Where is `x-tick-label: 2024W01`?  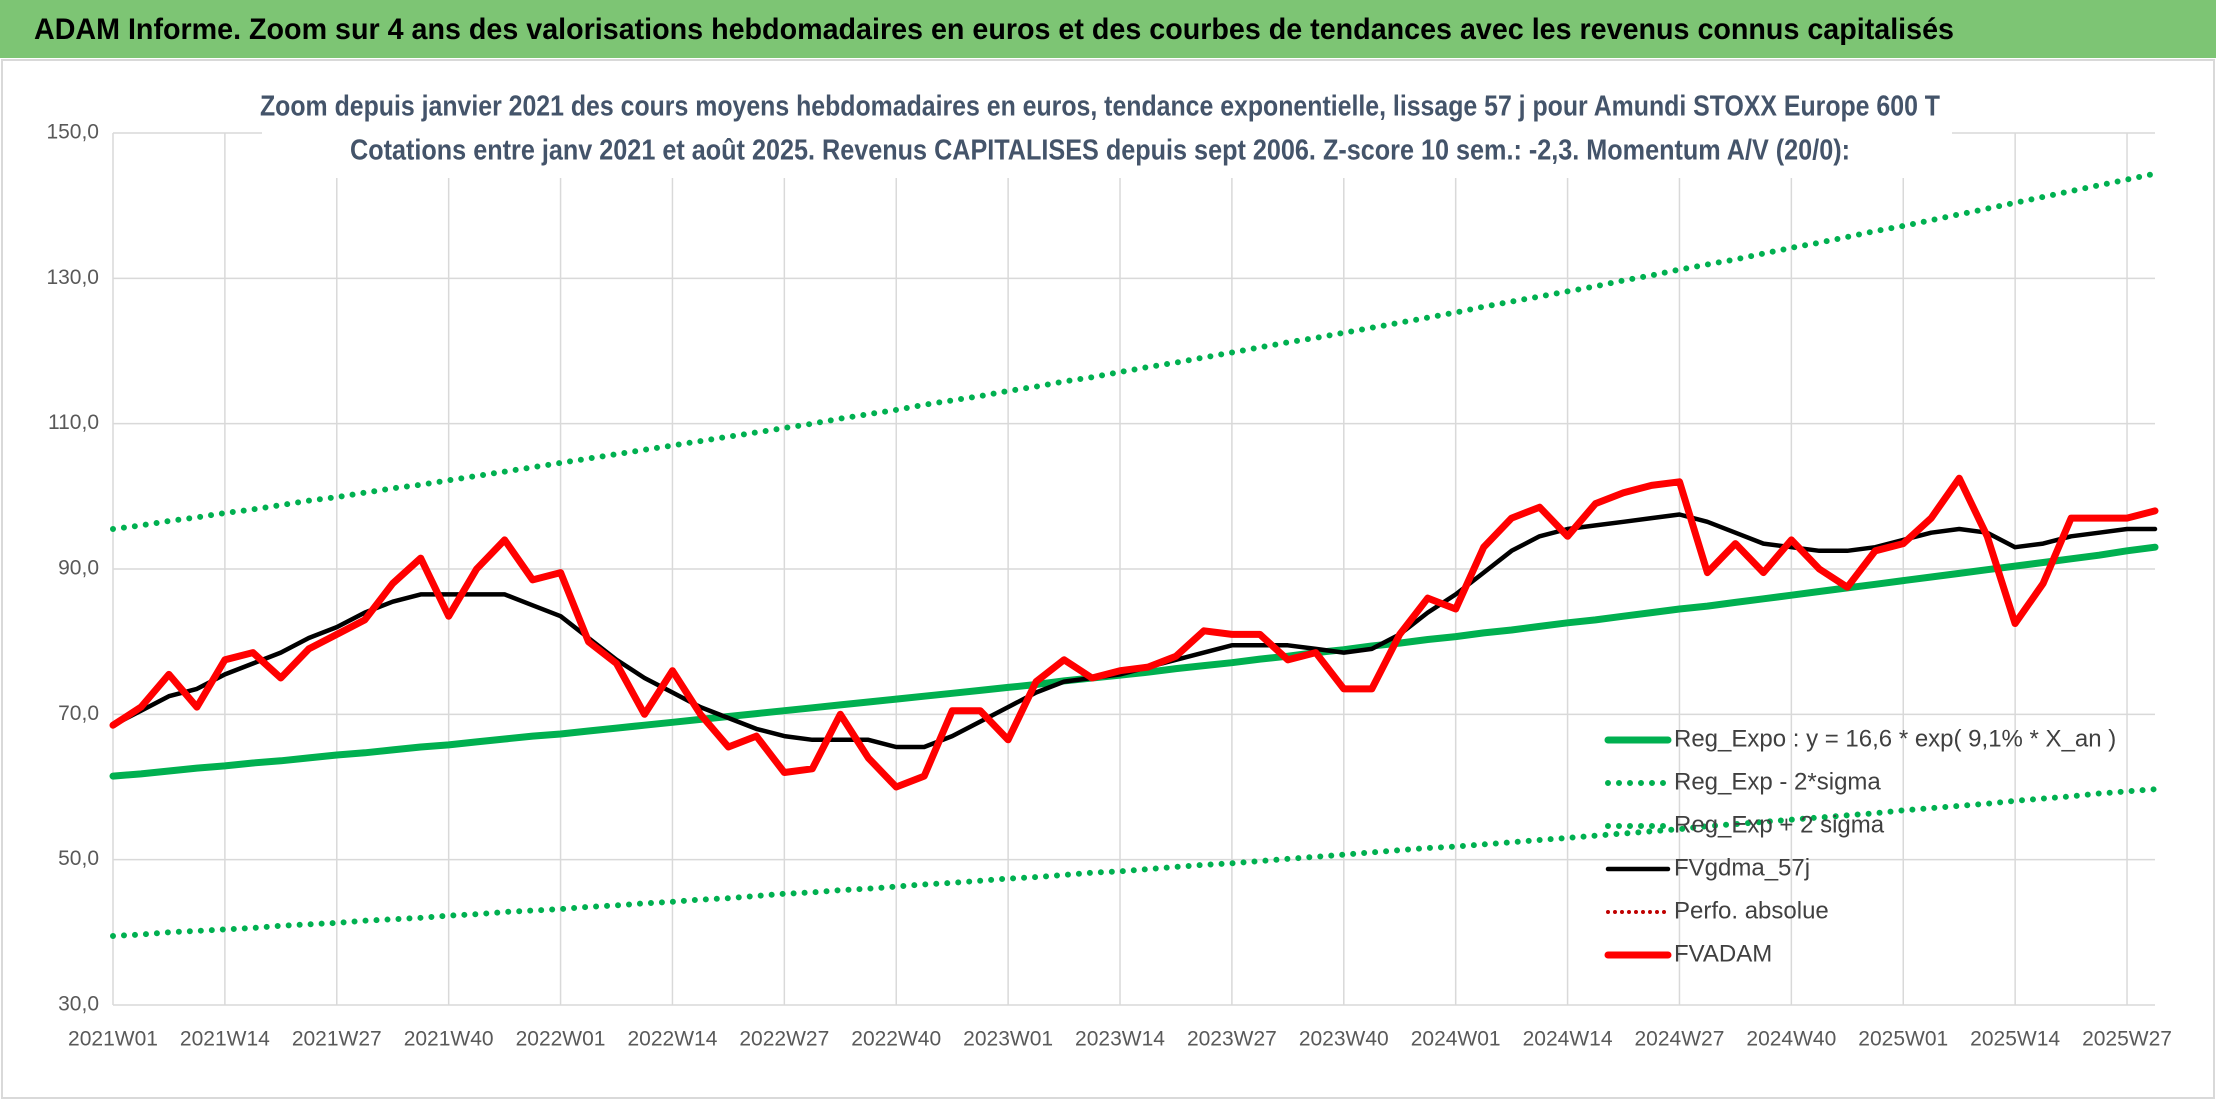 x-tick-label: 2024W01 is located at coordinates (1456, 1039).